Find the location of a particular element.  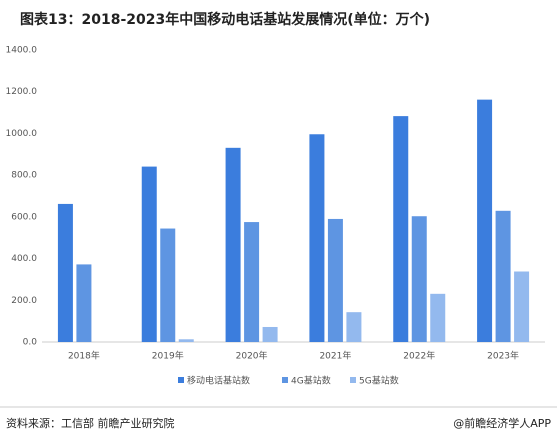

legend-label: 4G基站数 is located at coordinates (311, 381).